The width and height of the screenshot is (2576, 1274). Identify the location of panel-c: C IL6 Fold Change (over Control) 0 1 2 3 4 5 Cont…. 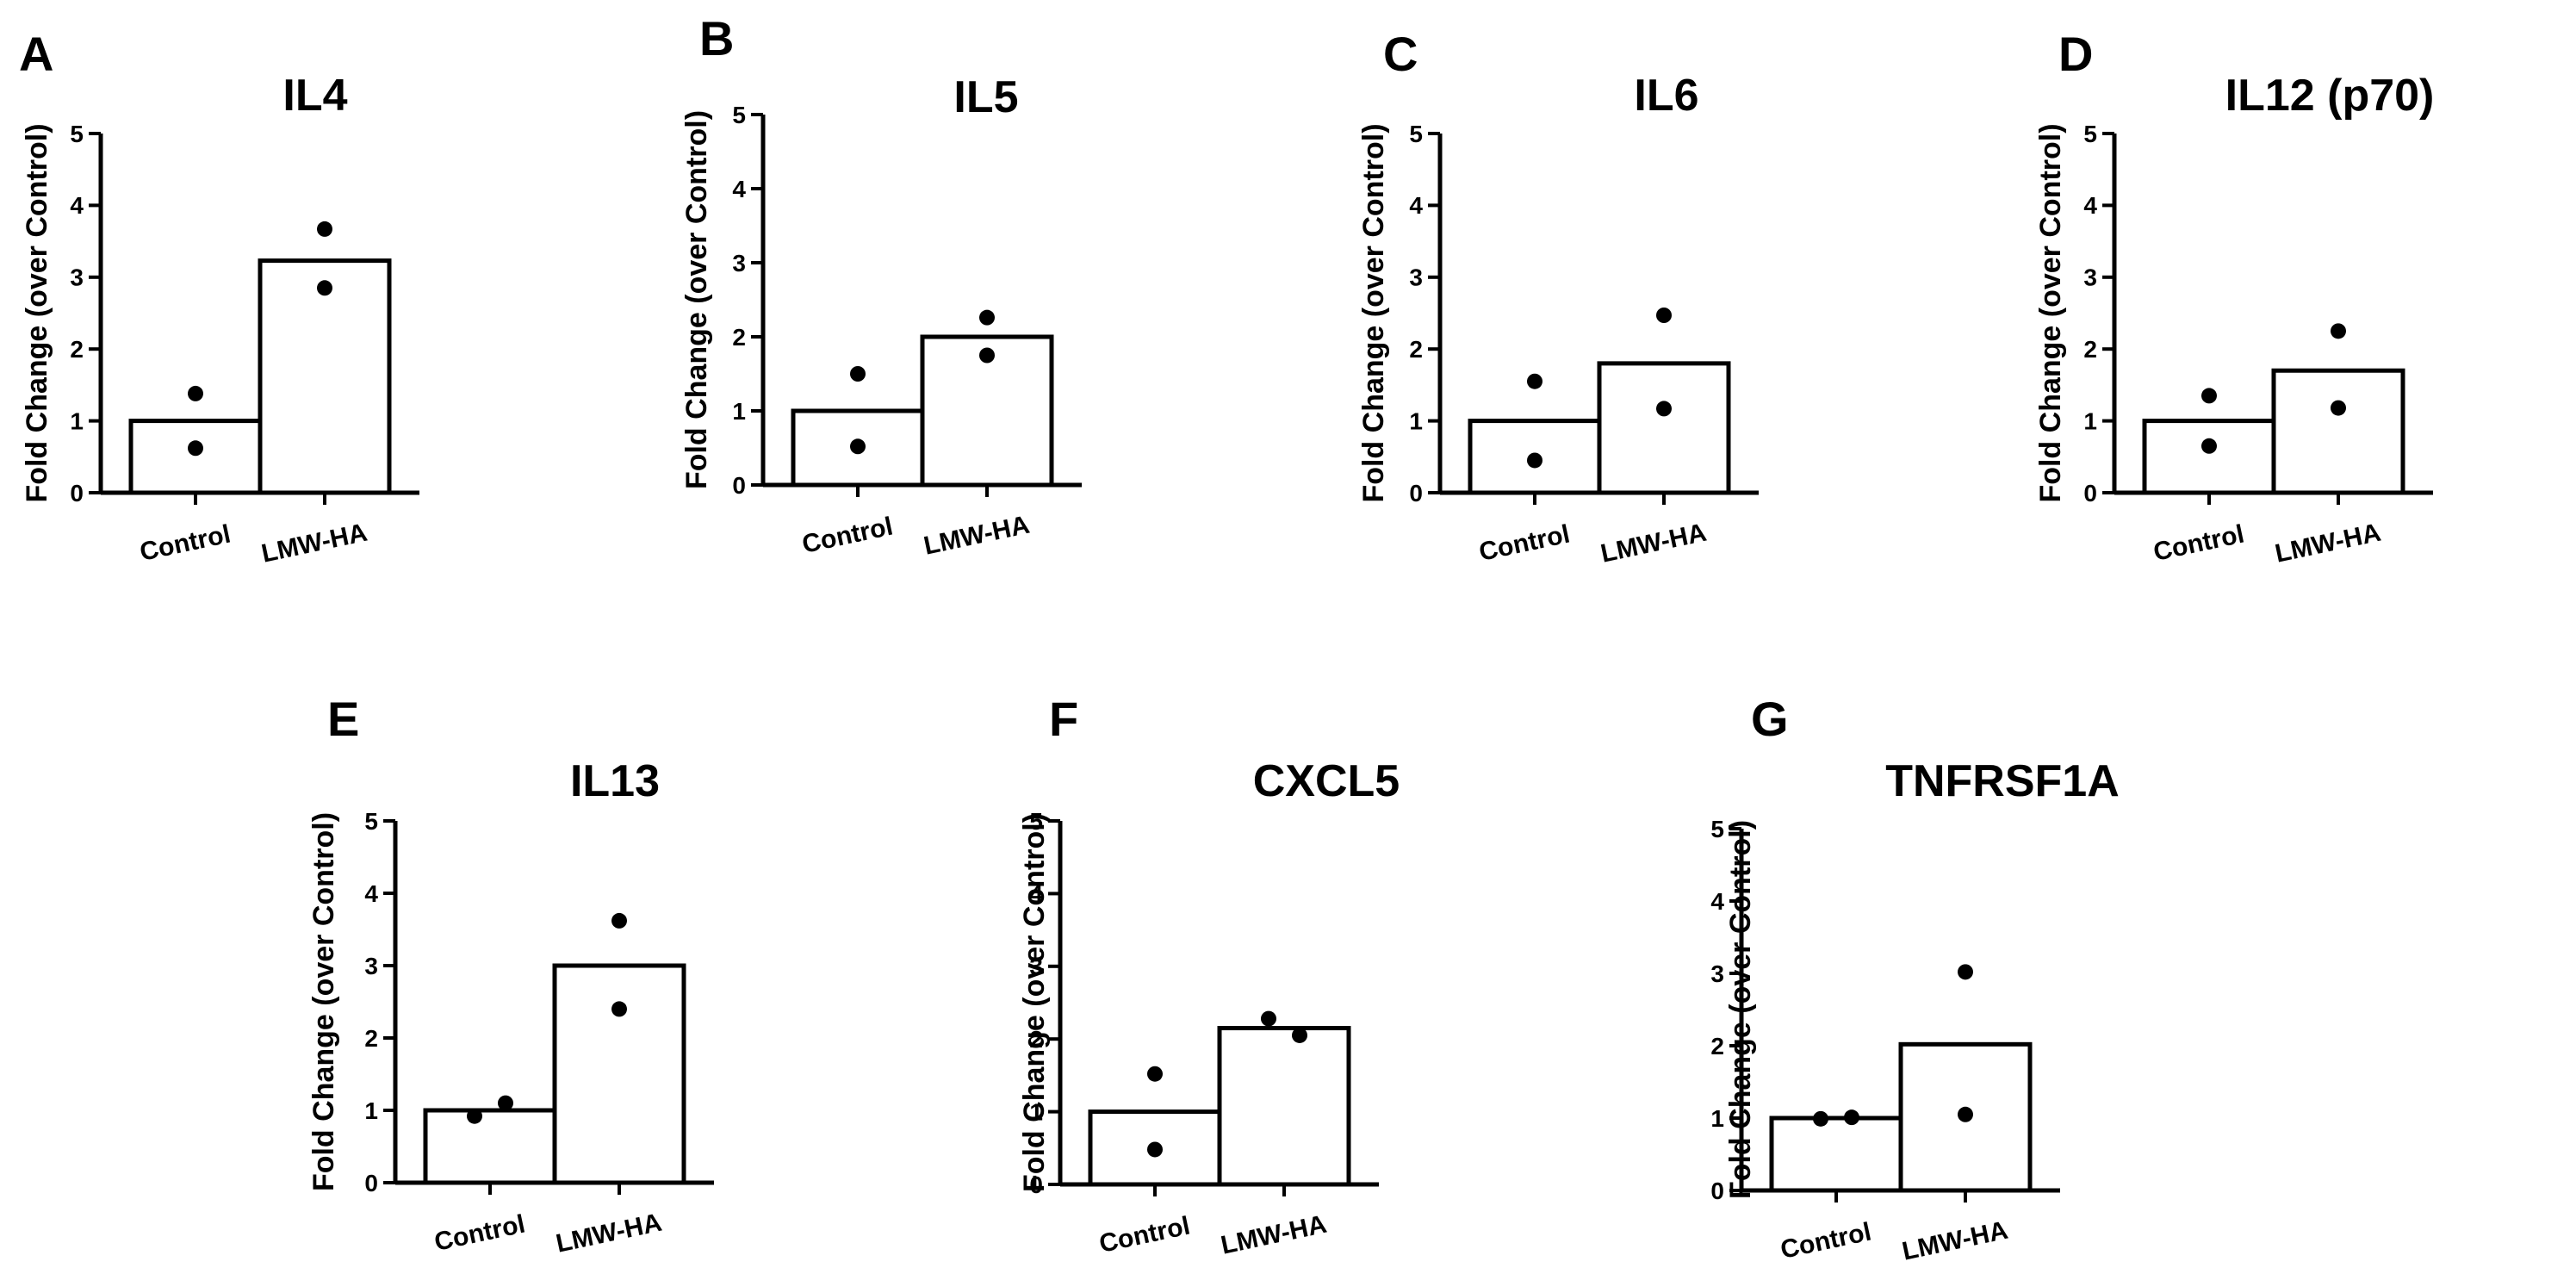
(1558, 298).